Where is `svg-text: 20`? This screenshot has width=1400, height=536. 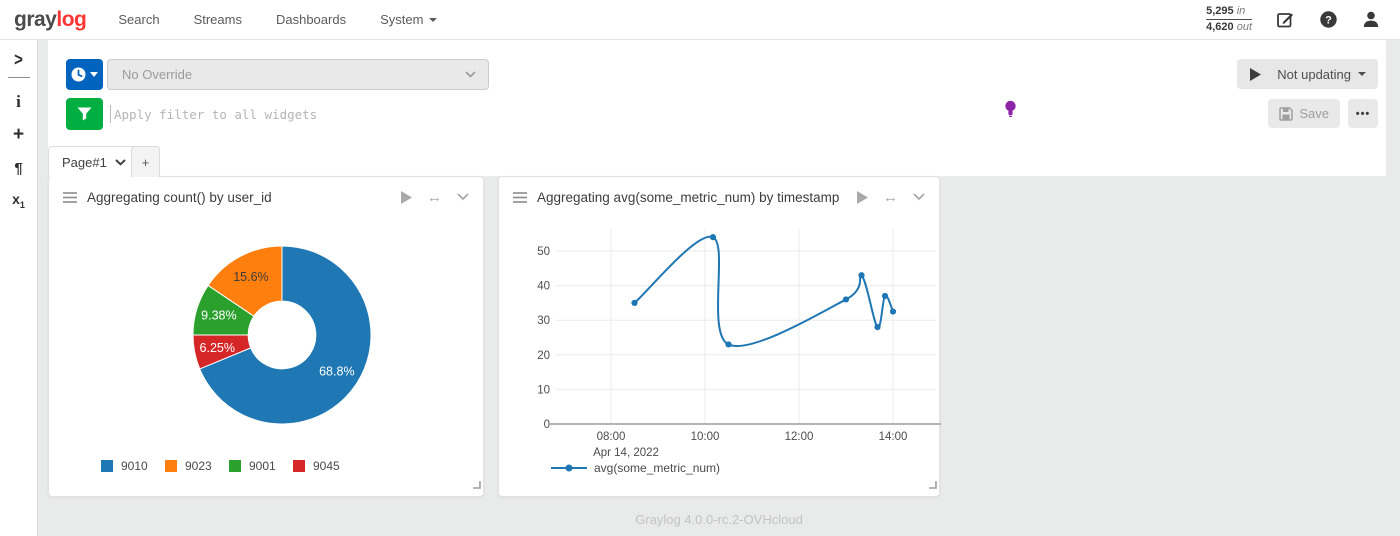
svg-text: 20 is located at coordinates (543, 356).